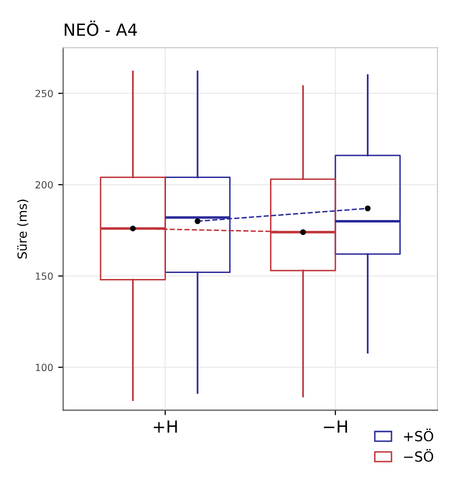 This screenshot has height=477, width=451. What do you see at coordinates (44, 94) in the screenshot?
I see `y-tick-label: 250` at bounding box center [44, 94].